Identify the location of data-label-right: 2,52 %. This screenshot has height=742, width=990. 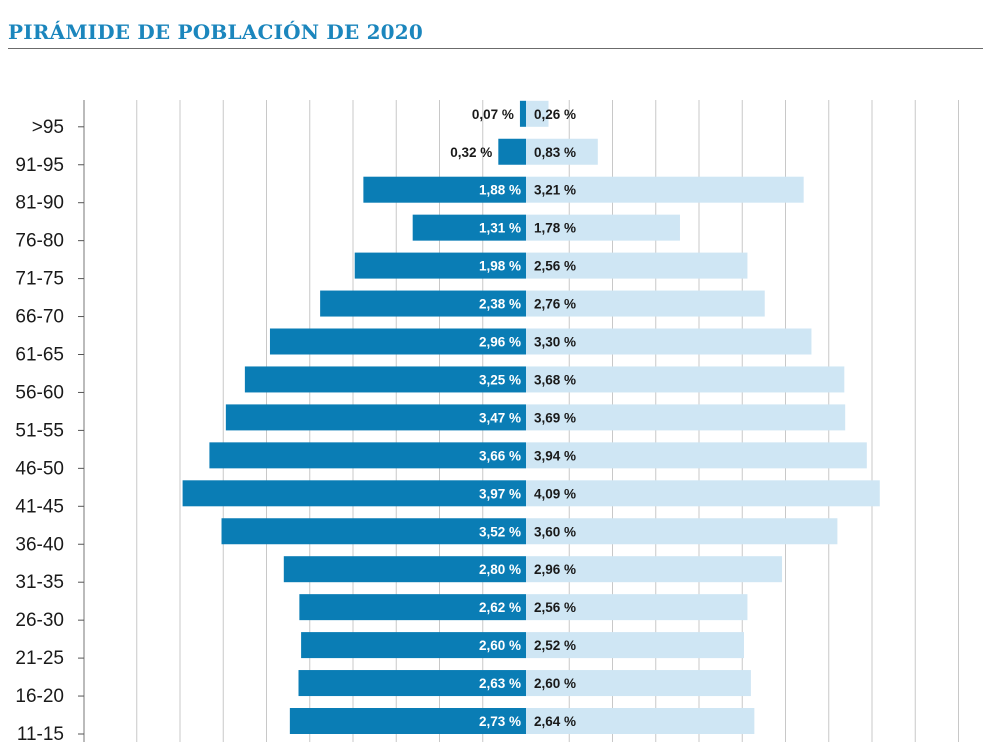
(555, 645).